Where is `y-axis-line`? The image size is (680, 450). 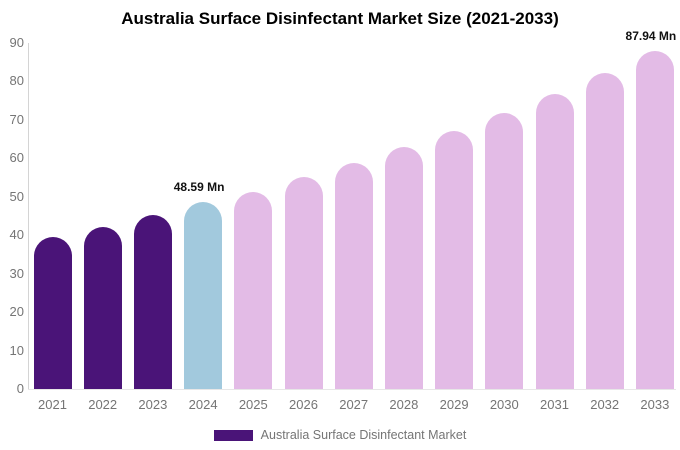
y-axis-line is located at coordinates (28, 216).